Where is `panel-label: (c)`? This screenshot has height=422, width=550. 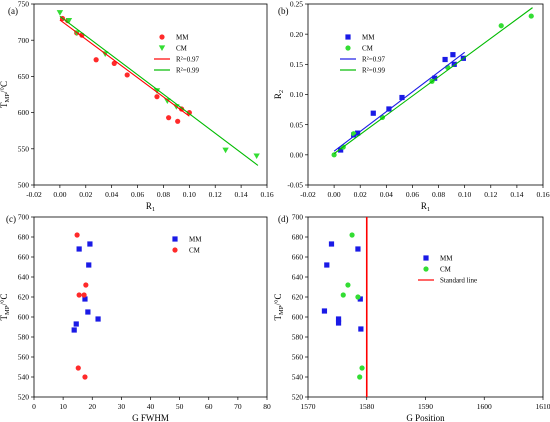
panel-label: (c) is located at coordinates (11, 219).